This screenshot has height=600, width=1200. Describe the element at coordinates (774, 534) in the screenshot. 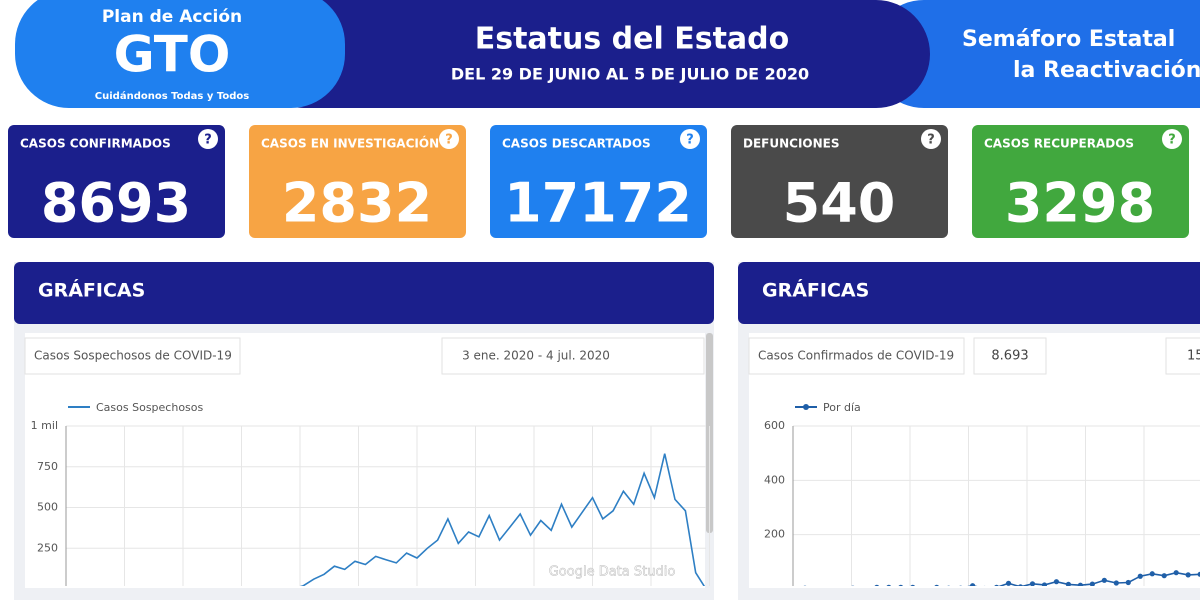

I see `y-tick-label: 200` at that location.